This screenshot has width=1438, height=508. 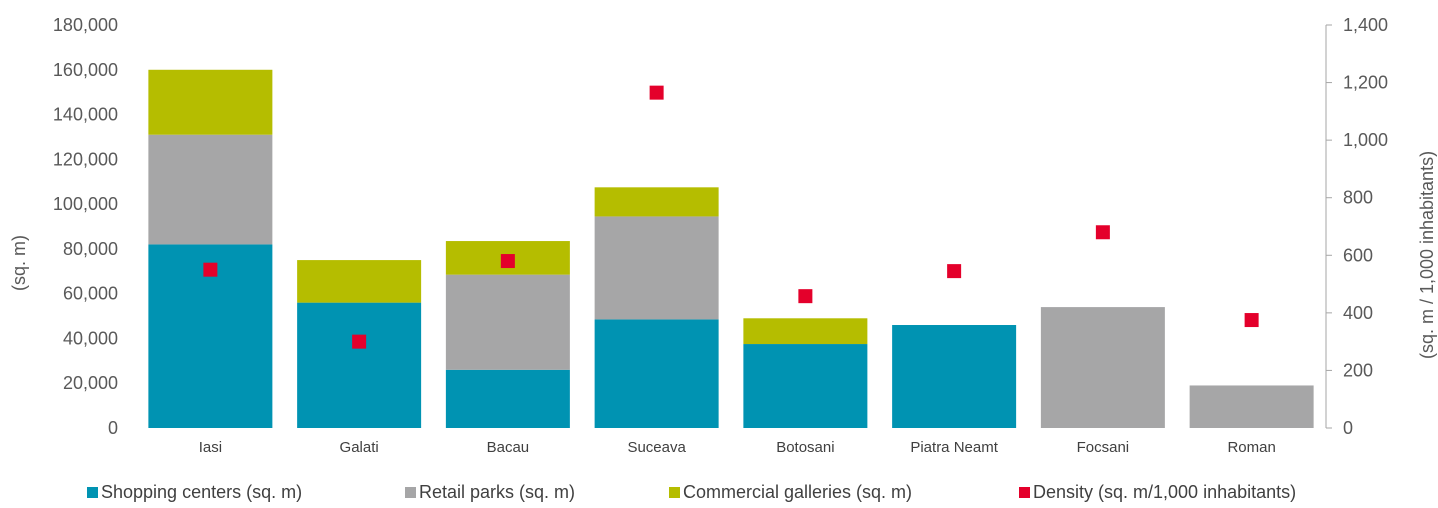 What do you see at coordinates (1358, 198) in the screenshot?
I see `right-tick-label: 800` at bounding box center [1358, 198].